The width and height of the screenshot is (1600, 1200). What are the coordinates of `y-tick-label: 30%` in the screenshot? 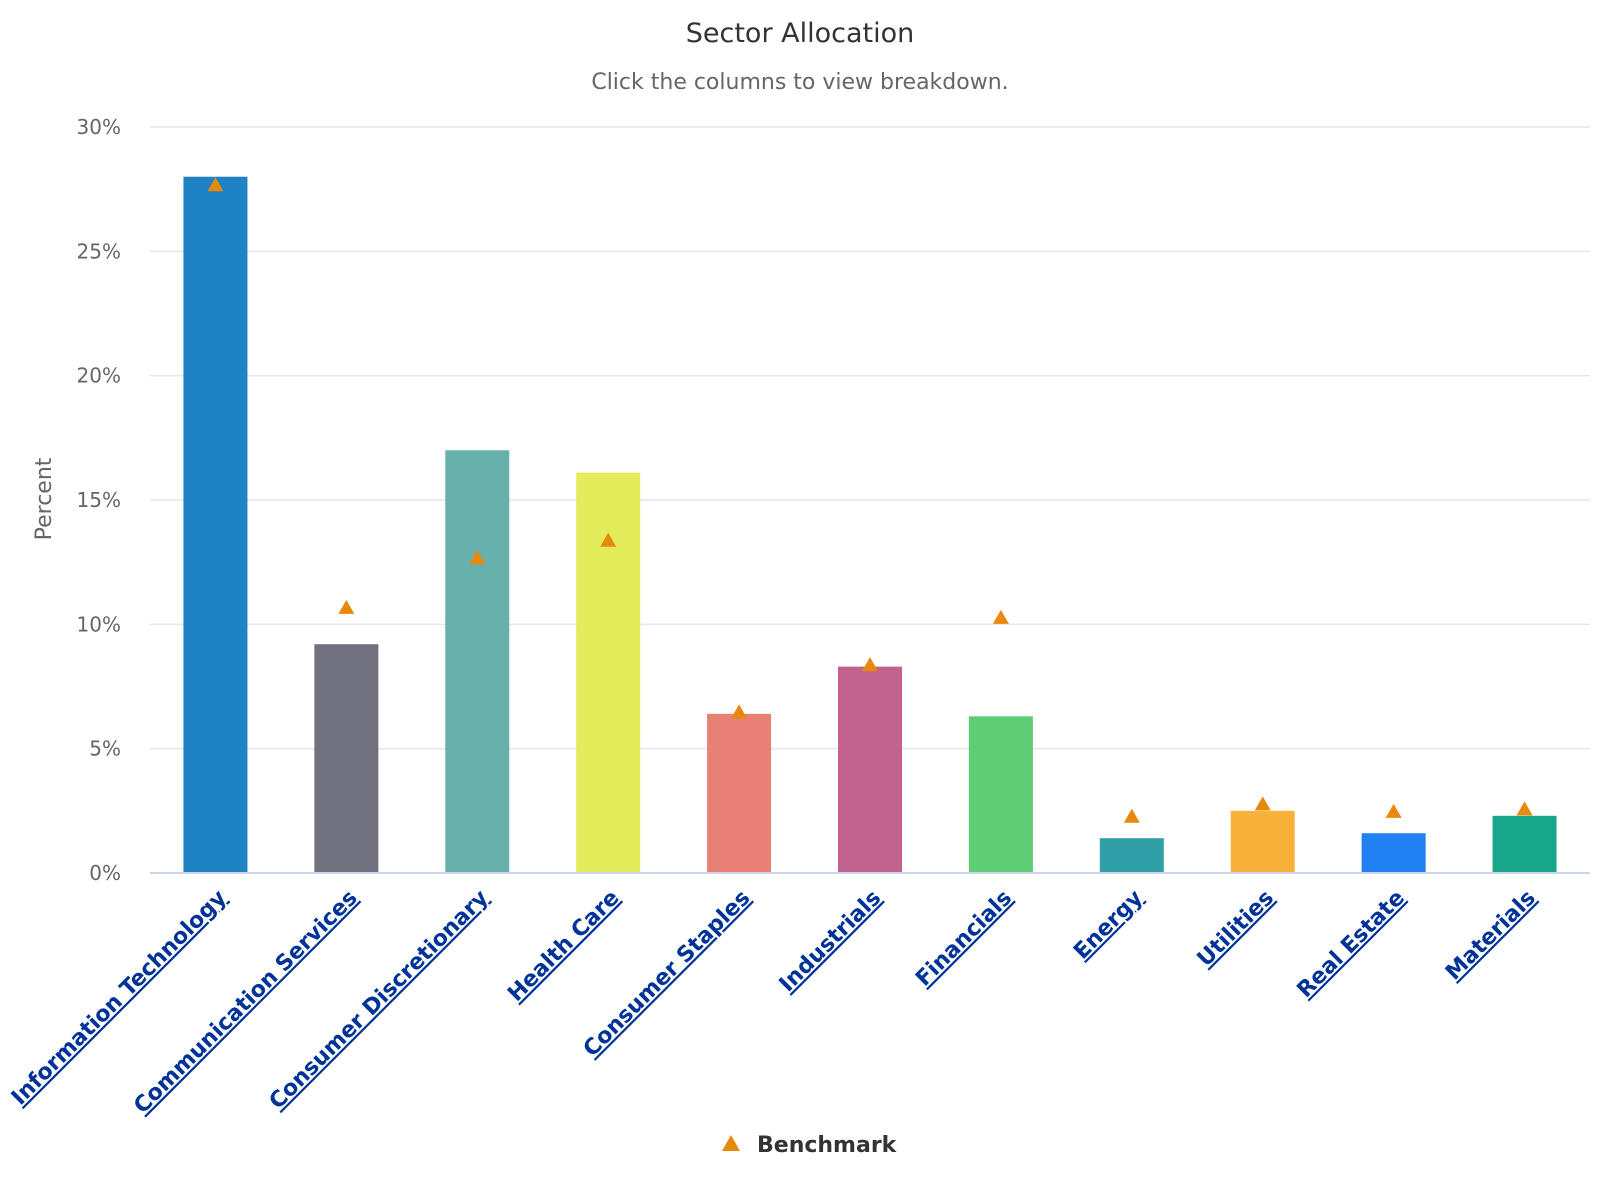 It's located at (99, 127).